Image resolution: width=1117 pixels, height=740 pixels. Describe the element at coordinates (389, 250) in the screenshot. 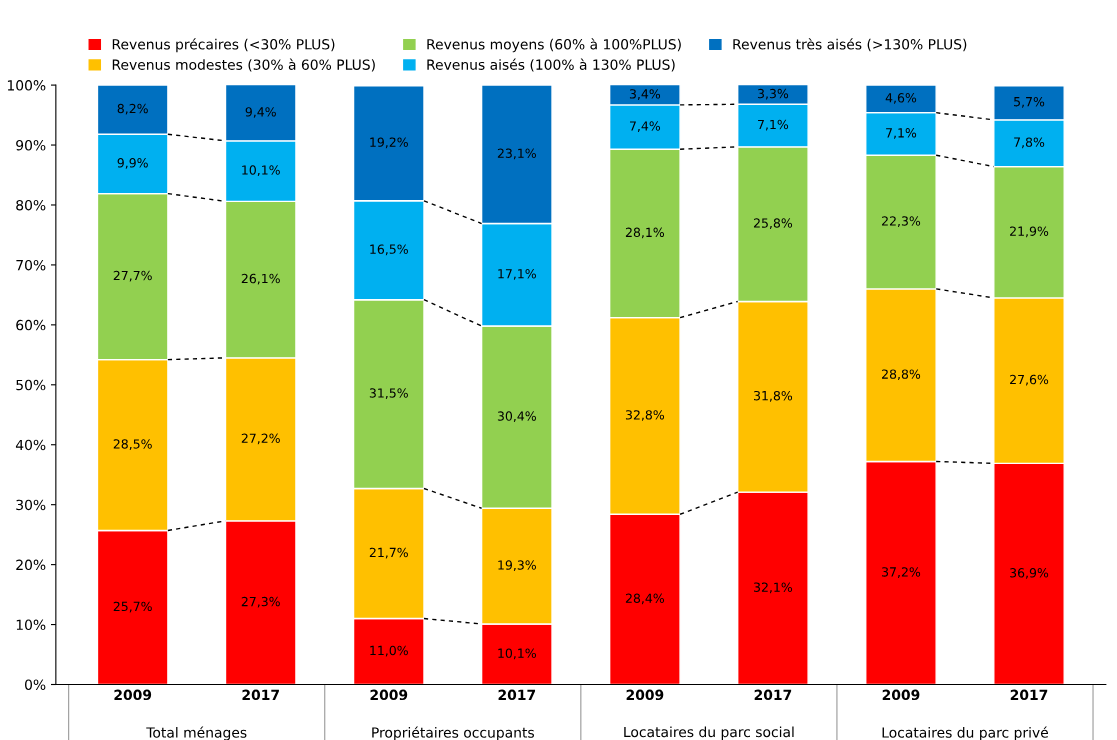

I see `data-label: 16,5%` at that location.